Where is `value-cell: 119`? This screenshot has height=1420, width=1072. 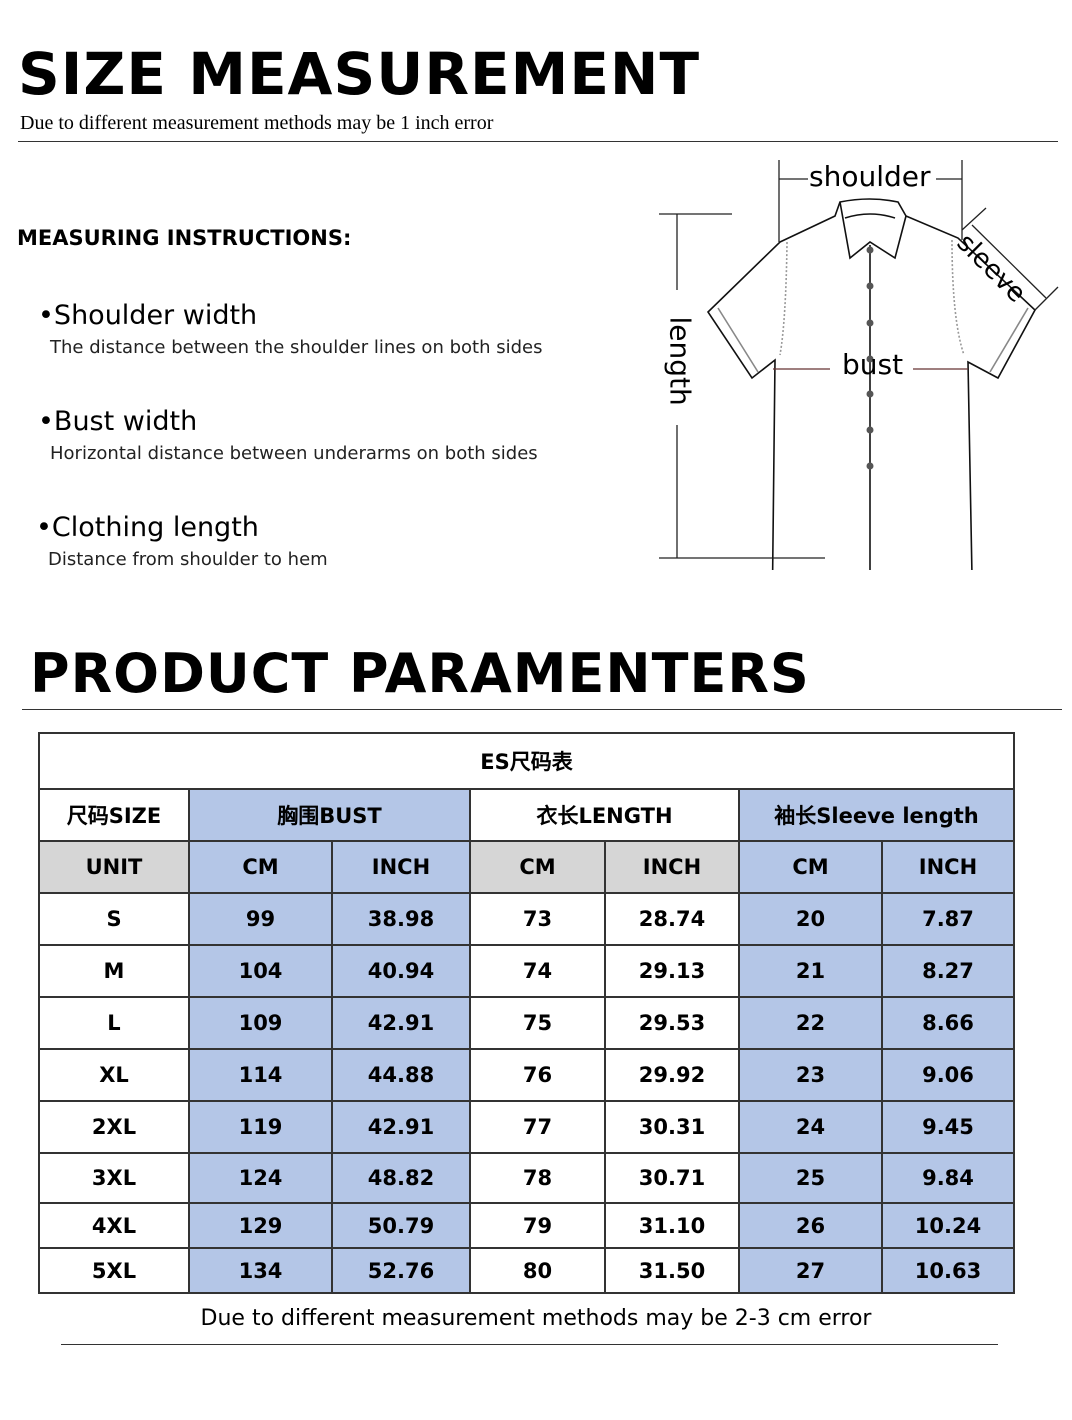
value-cell: 119 is located at coordinates (260, 1127).